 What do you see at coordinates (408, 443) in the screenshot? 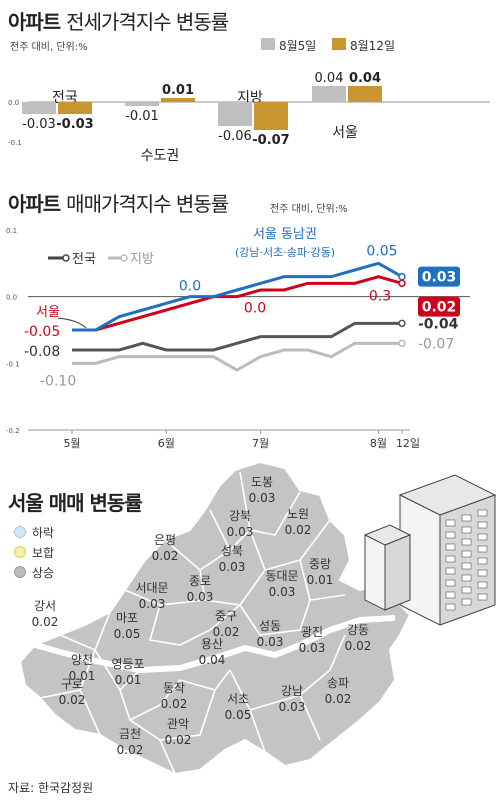
I see `line-x-tick: 12일` at bounding box center [408, 443].